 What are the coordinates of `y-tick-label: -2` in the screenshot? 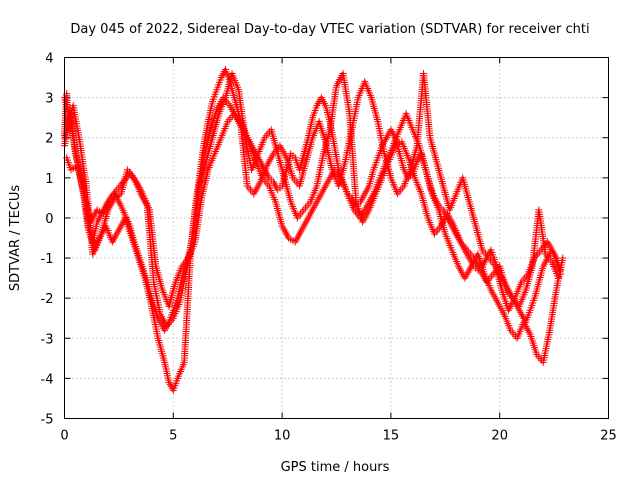 It's located at (47, 299).